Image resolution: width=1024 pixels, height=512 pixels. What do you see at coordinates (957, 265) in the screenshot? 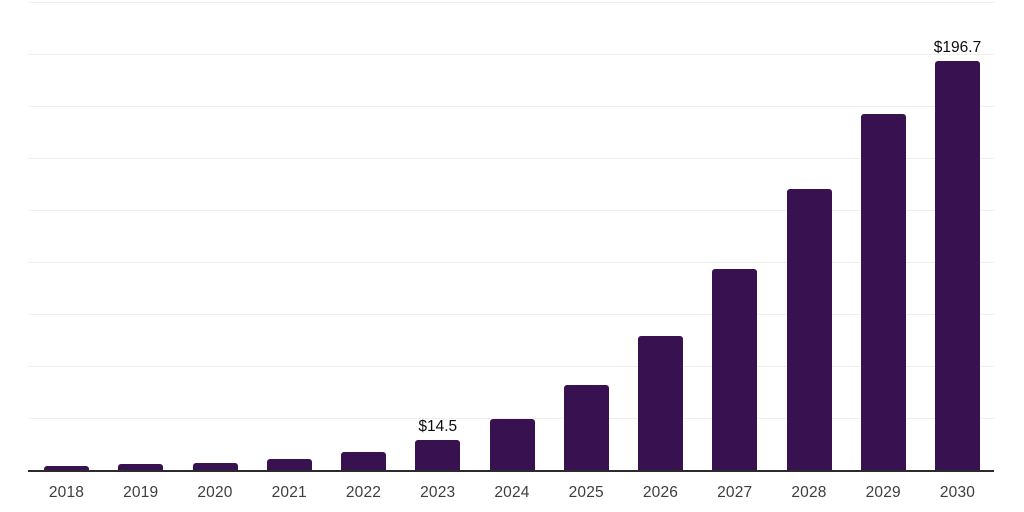
I see `bar-2030` at bounding box center [957, 265].